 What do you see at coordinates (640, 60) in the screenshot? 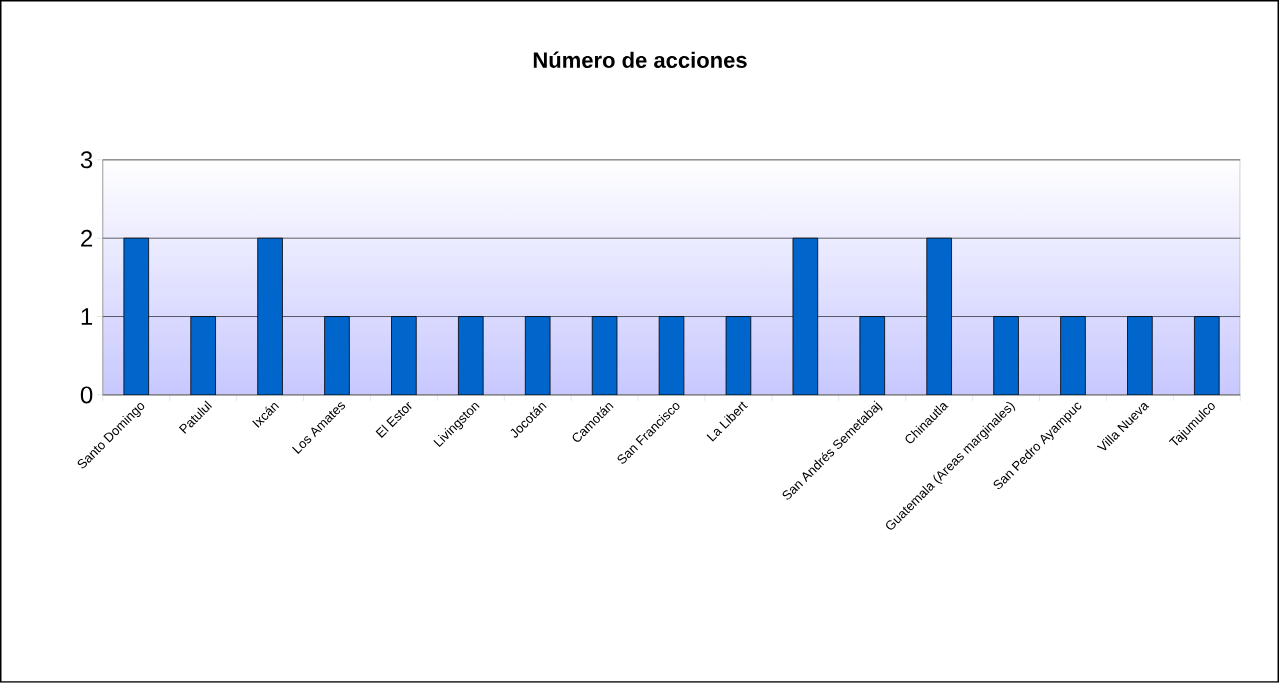
I see `chart-title: Número de acciones` at bounding box center [640, 60].